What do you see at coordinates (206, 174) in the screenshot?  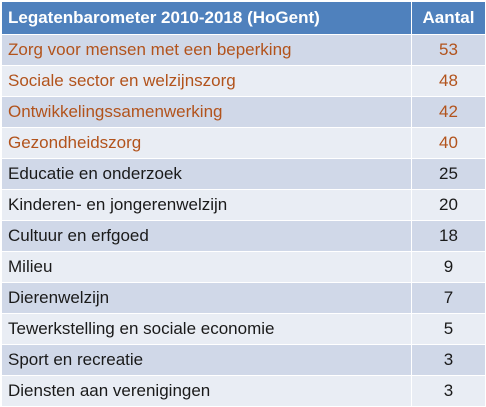 I see `row-label: Educatie en onderzoek` at bounding box center [206, 174].